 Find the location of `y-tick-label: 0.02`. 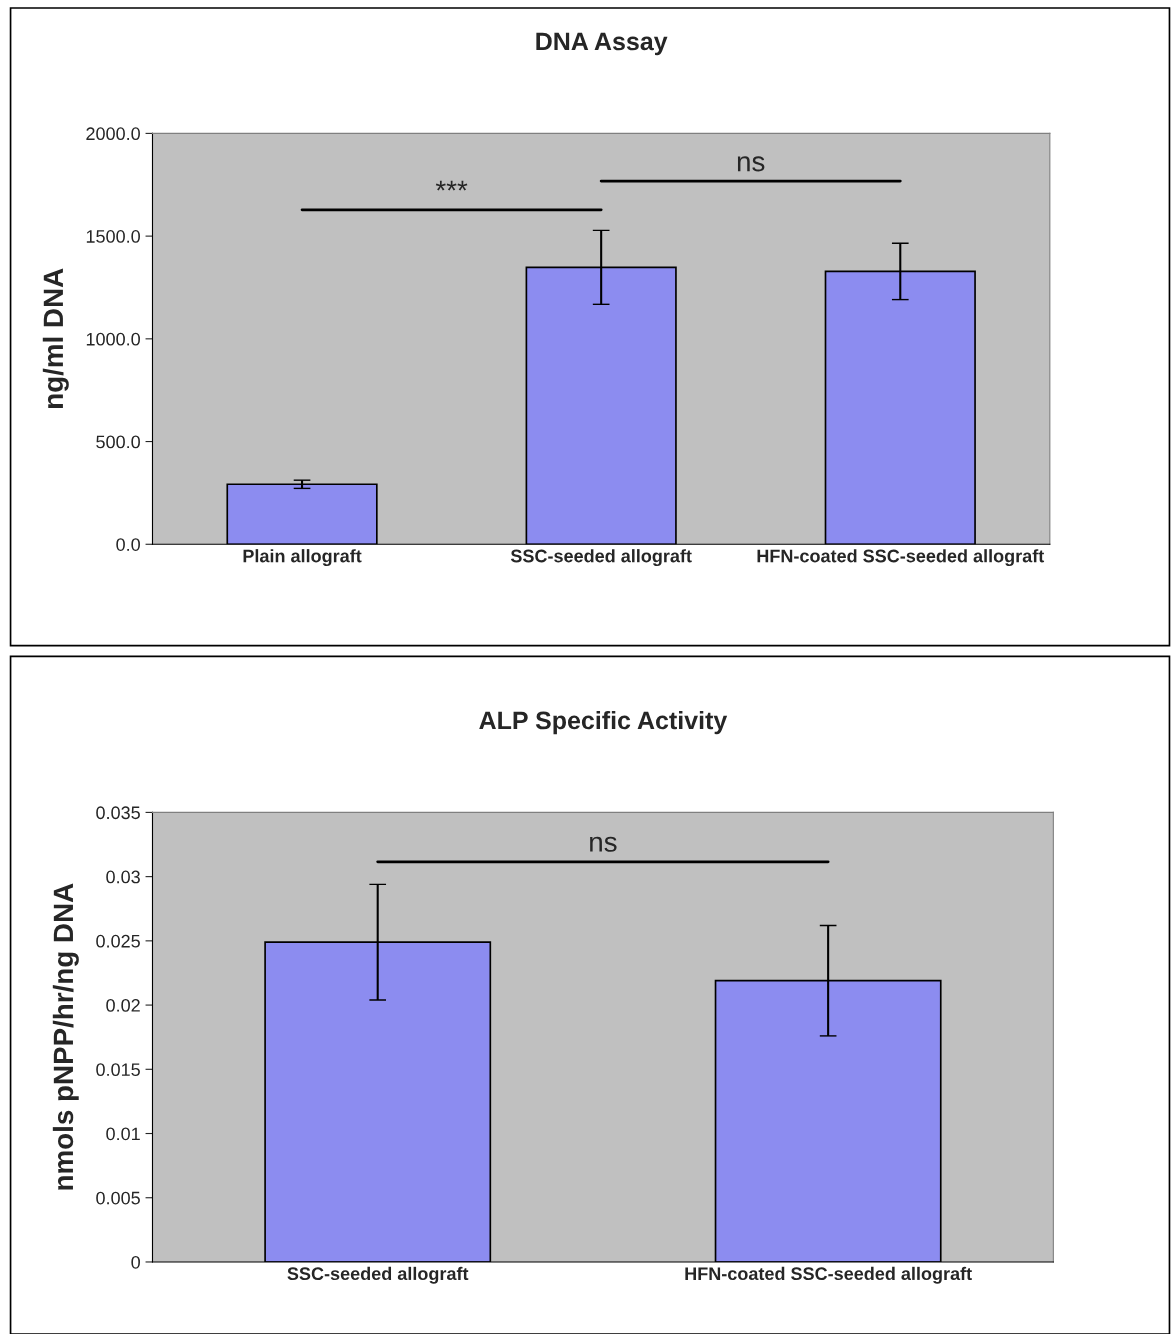

y-tick-label: 0.02 is located at coordinates (123, 1005).